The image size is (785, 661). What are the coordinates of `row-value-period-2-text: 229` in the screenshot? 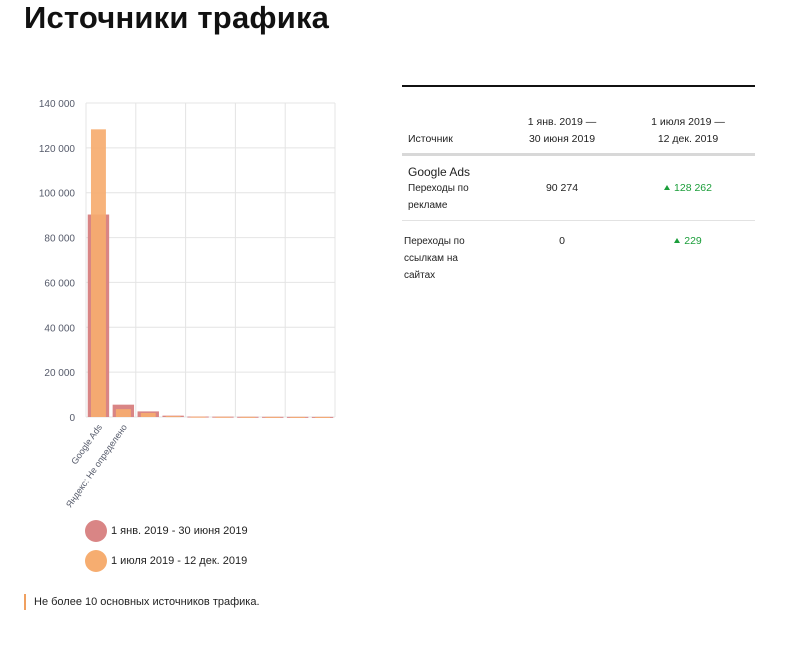 It's located at (693, 241).